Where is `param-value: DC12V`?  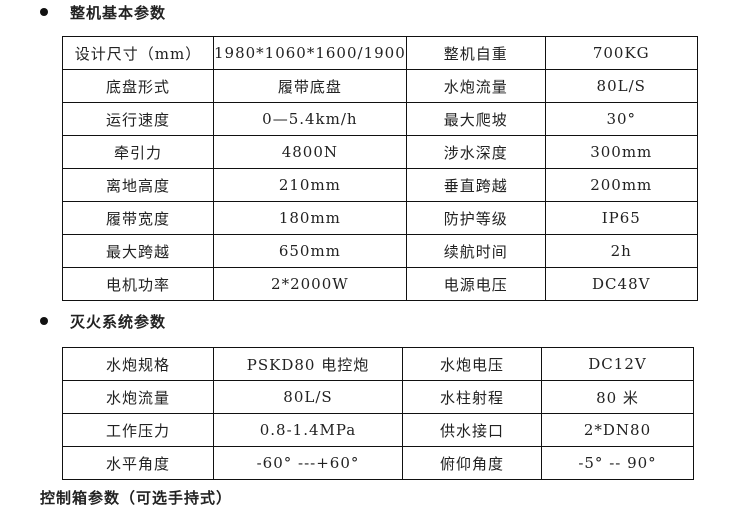
param-value: DC12V is located at coordinates (617, 364).